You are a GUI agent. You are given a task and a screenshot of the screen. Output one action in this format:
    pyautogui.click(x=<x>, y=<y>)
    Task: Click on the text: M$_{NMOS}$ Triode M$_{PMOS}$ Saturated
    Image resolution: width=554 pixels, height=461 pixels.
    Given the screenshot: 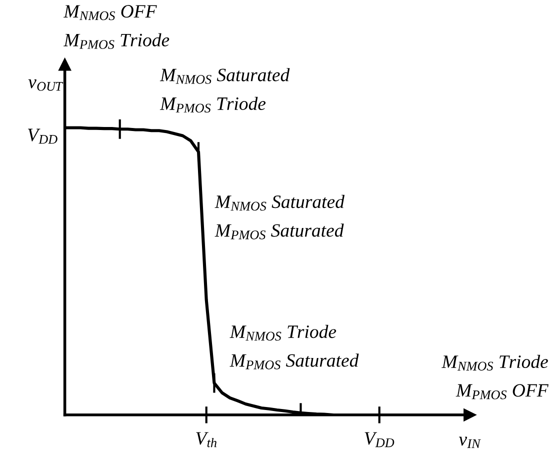 What is the action you would take?
    pyautogui.click(x=294, y=347)
    